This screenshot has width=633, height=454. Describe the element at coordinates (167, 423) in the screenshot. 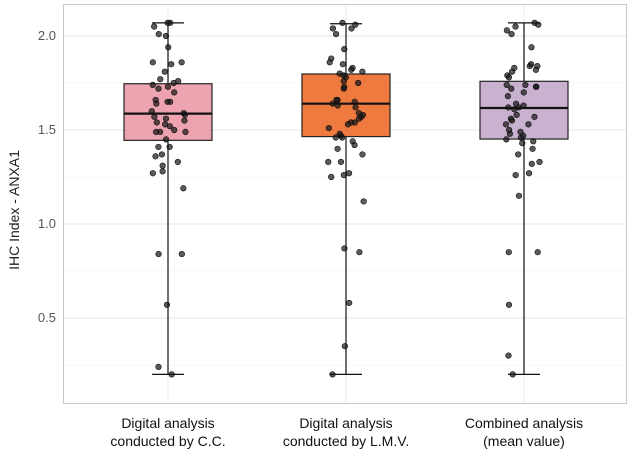

I see `x-category-label-line1: Digital analysis` at that location.